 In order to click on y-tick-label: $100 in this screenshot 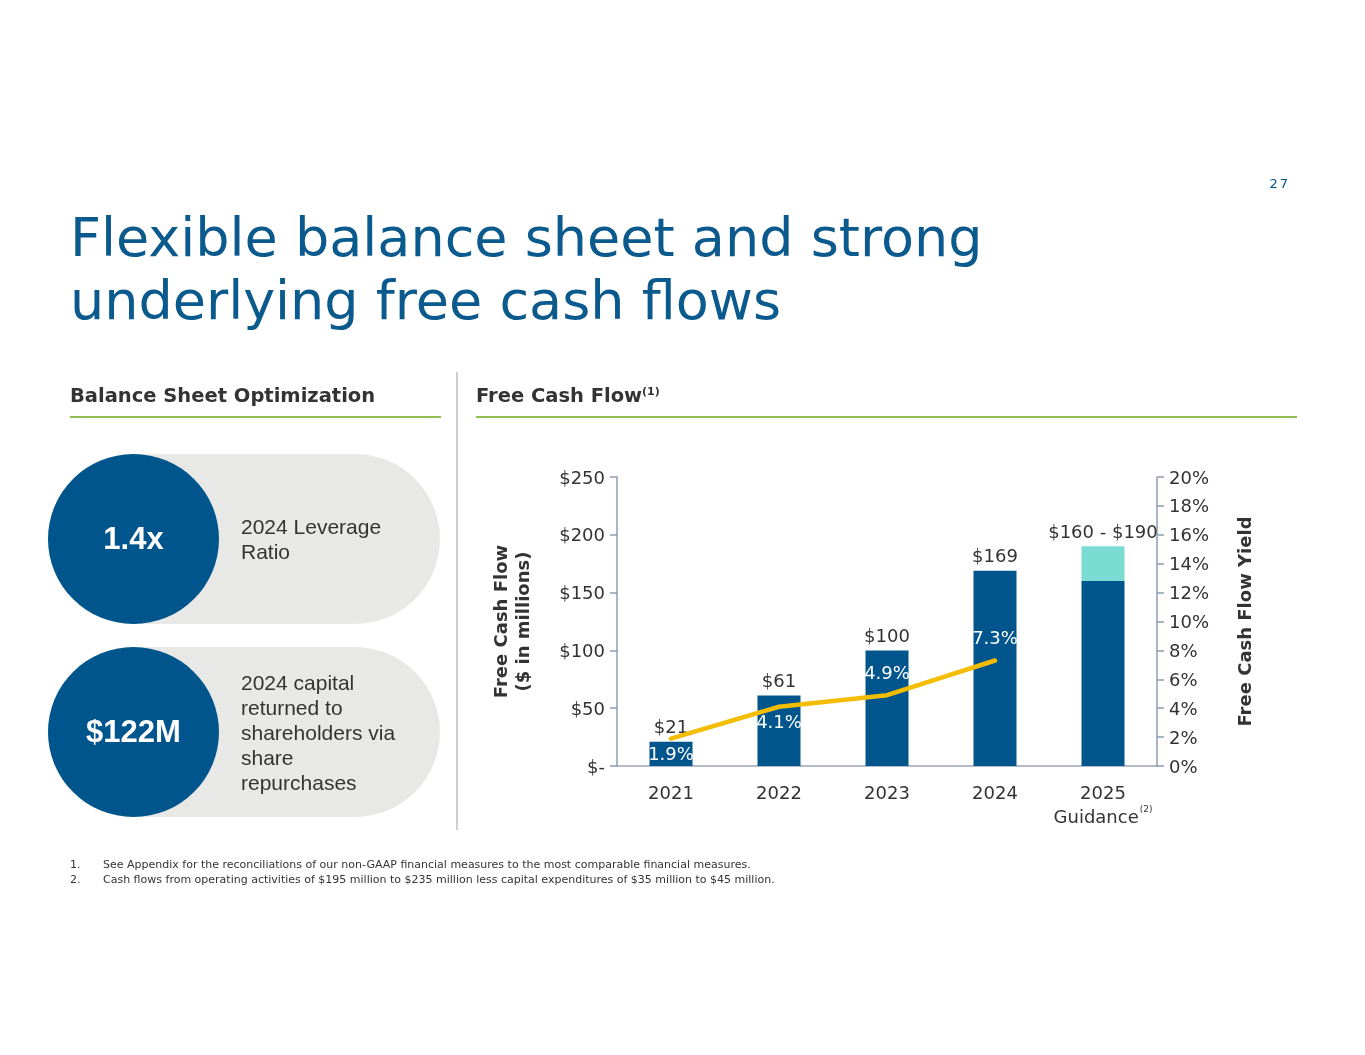, I will do `click(582, 650)`.